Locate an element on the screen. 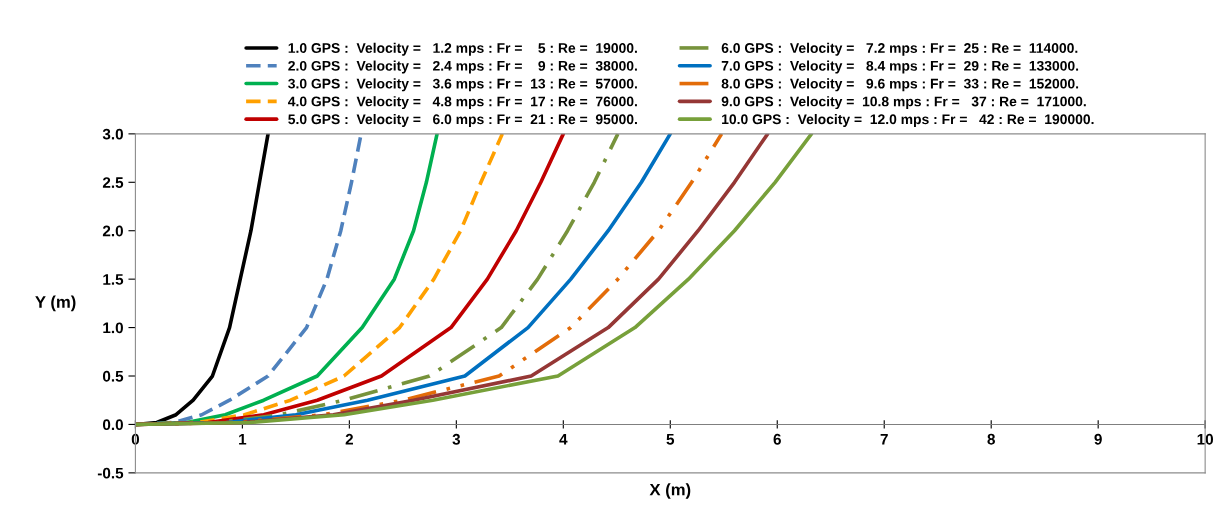 This screenshot has width=1231, height=509. y-tick-label: 0.5 is located at coordinates (113, 376).